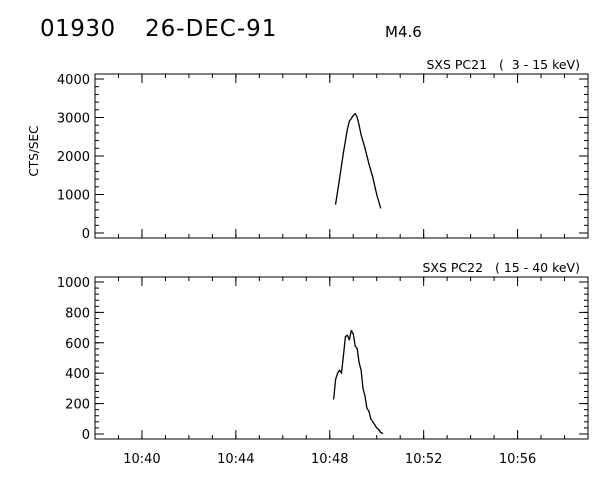 This screenshot has width=600, height=480. I want to click on x-tick-label: 10:56, so click(517, 459).